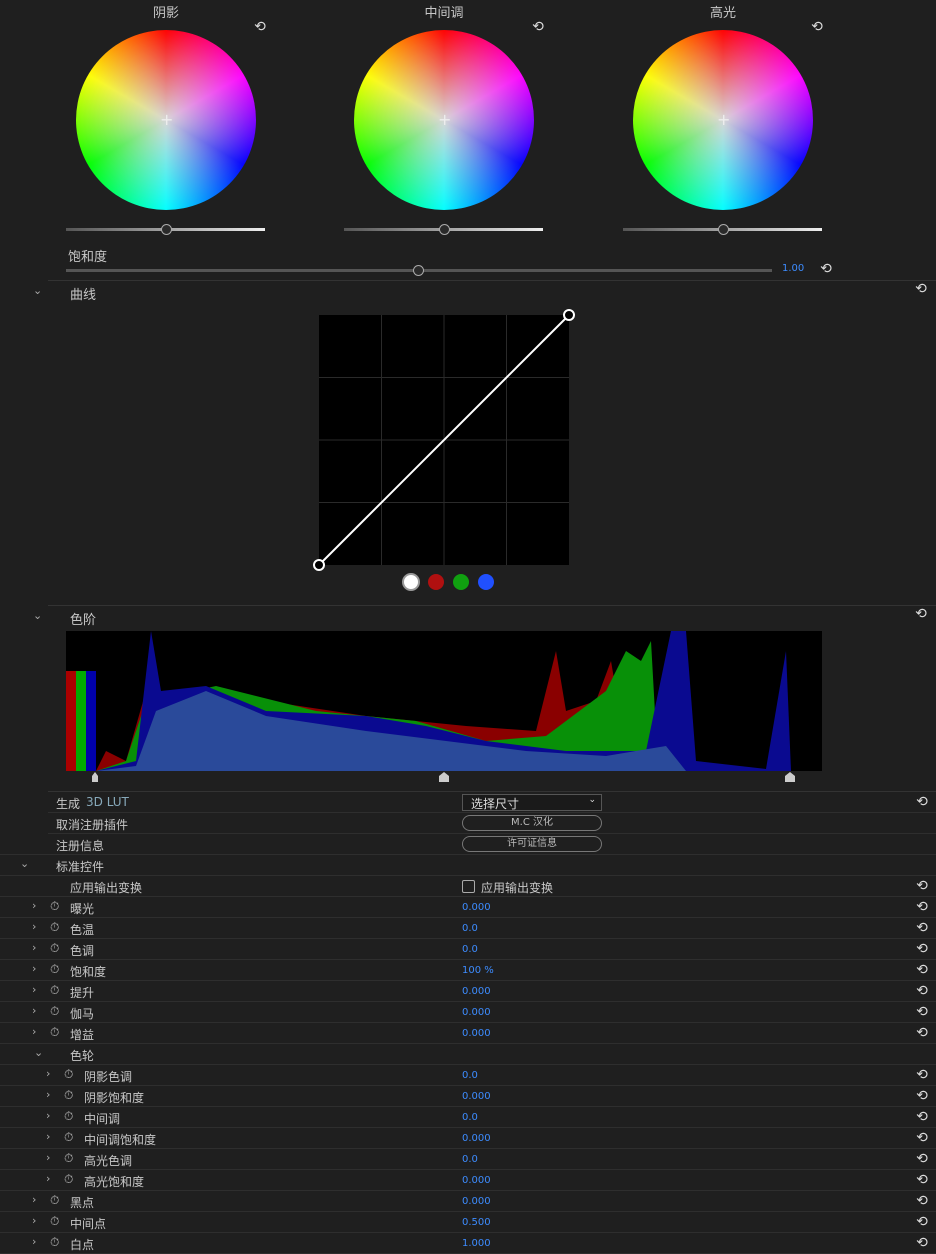 This screenshot has height=1254, width=936. I want to click on param-value: 1.000, so click(476, 1243).